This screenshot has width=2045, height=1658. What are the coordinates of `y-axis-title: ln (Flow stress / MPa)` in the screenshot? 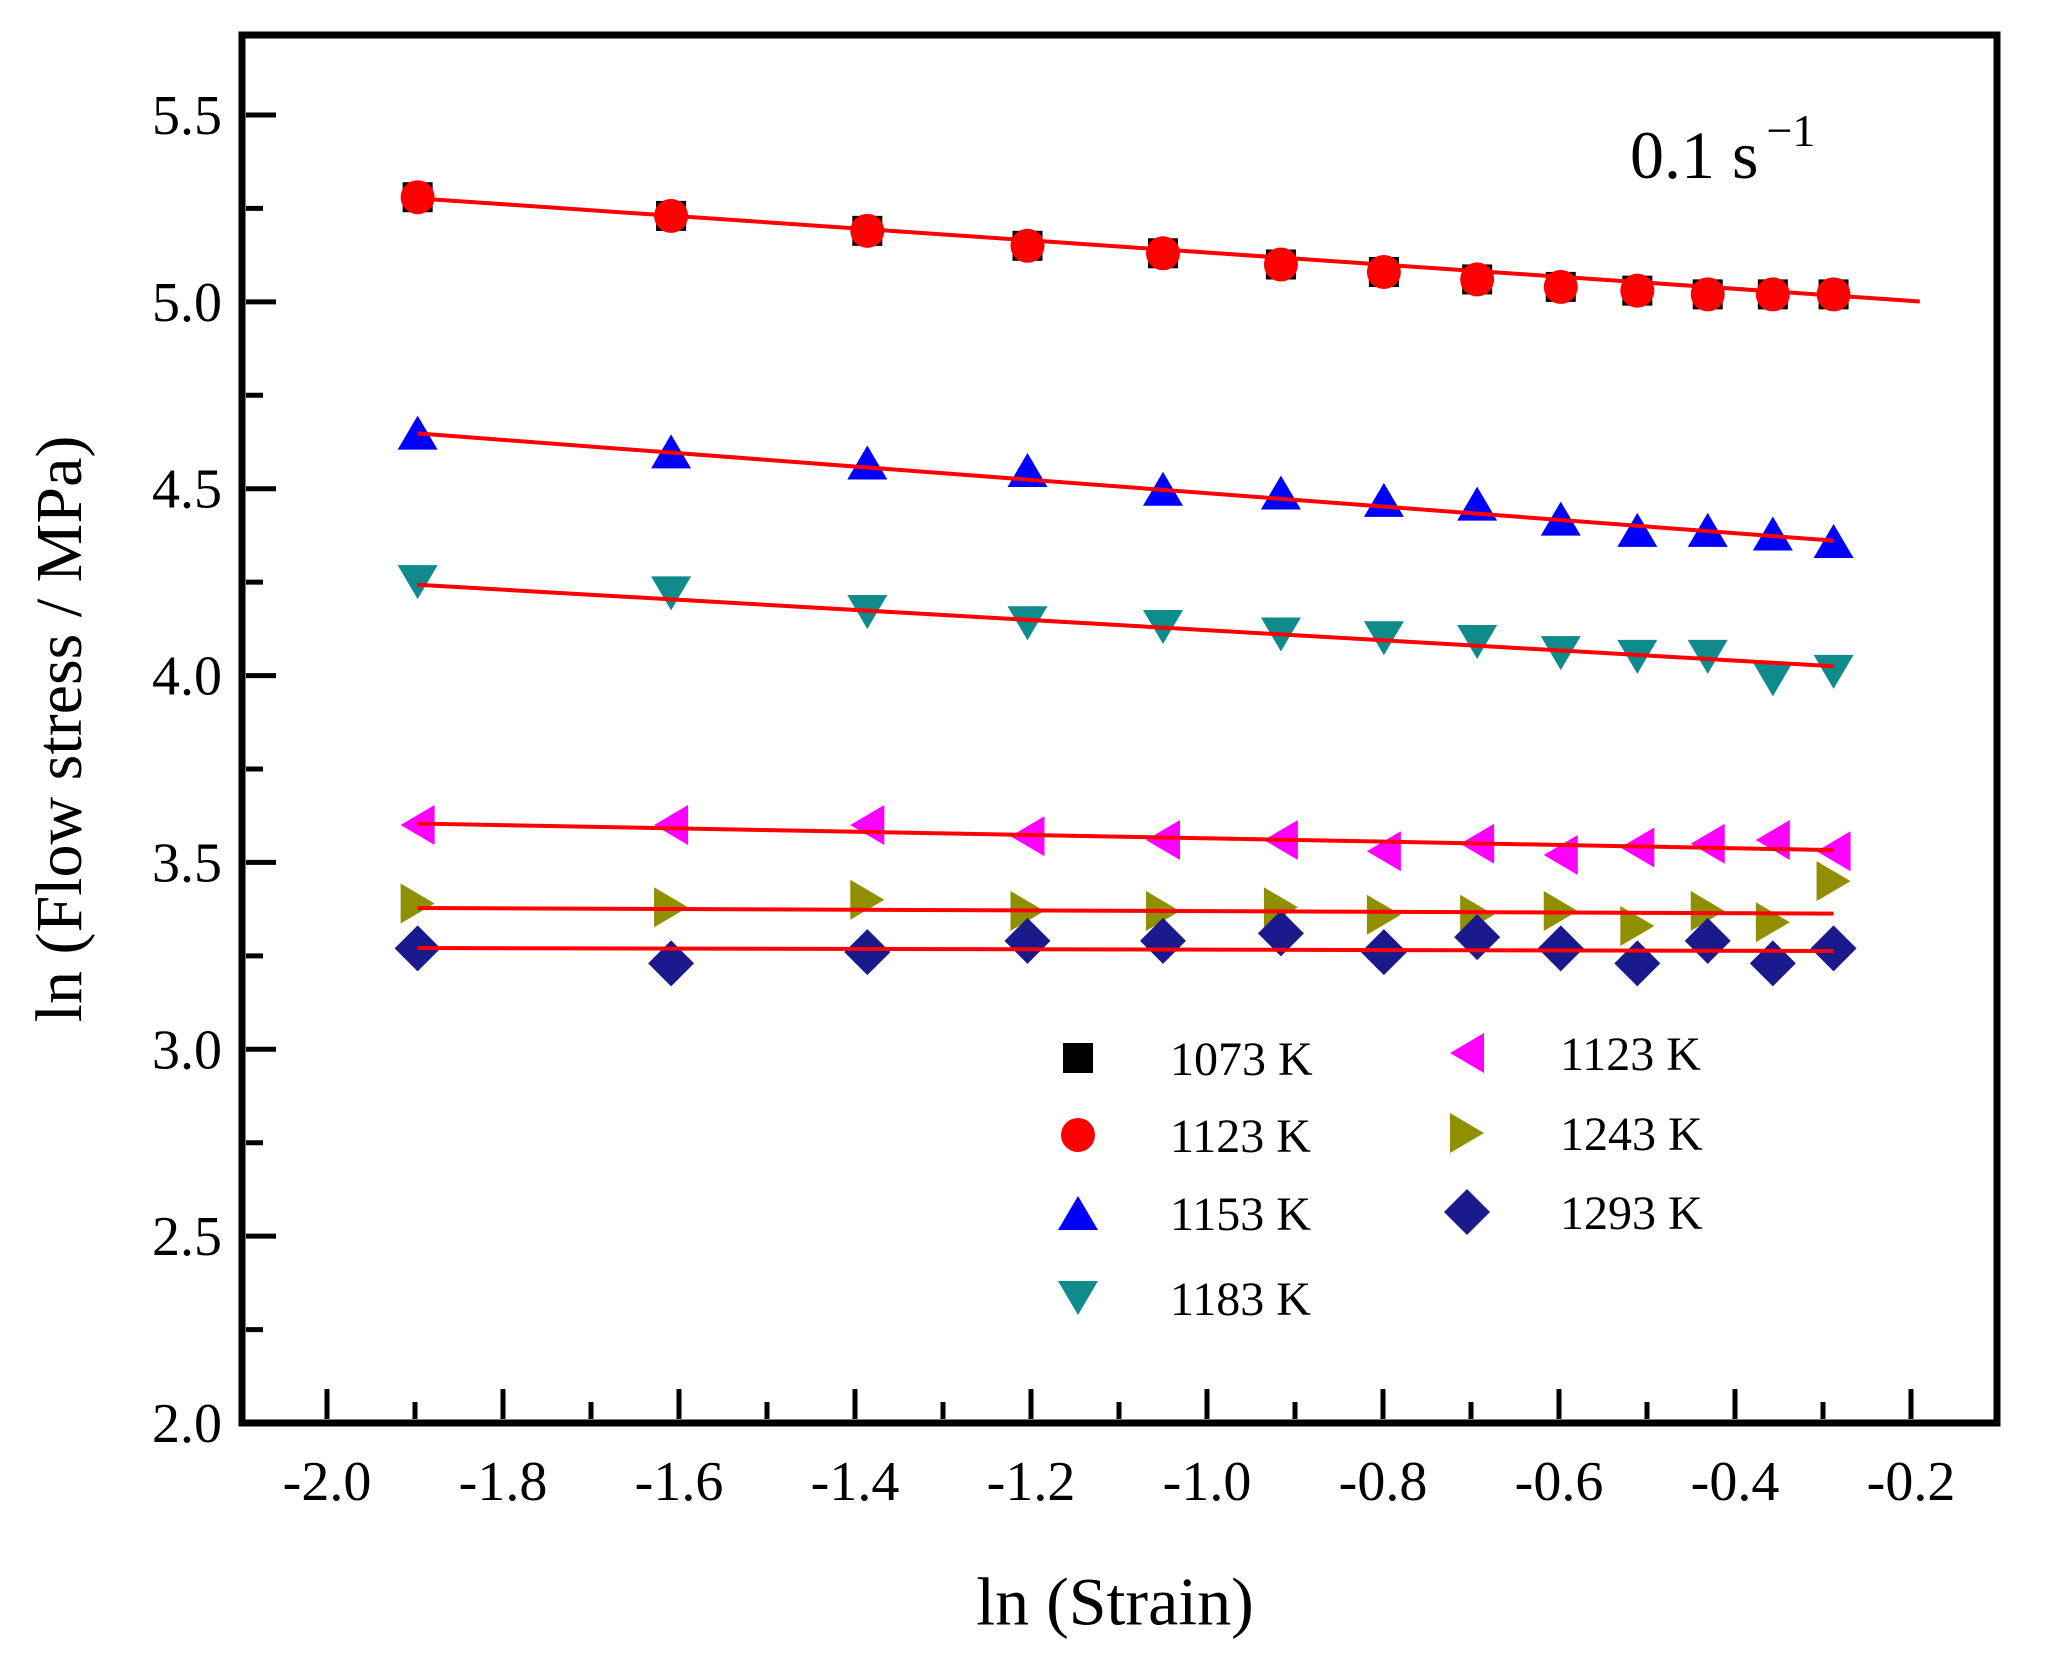 It's located at (59, 729).